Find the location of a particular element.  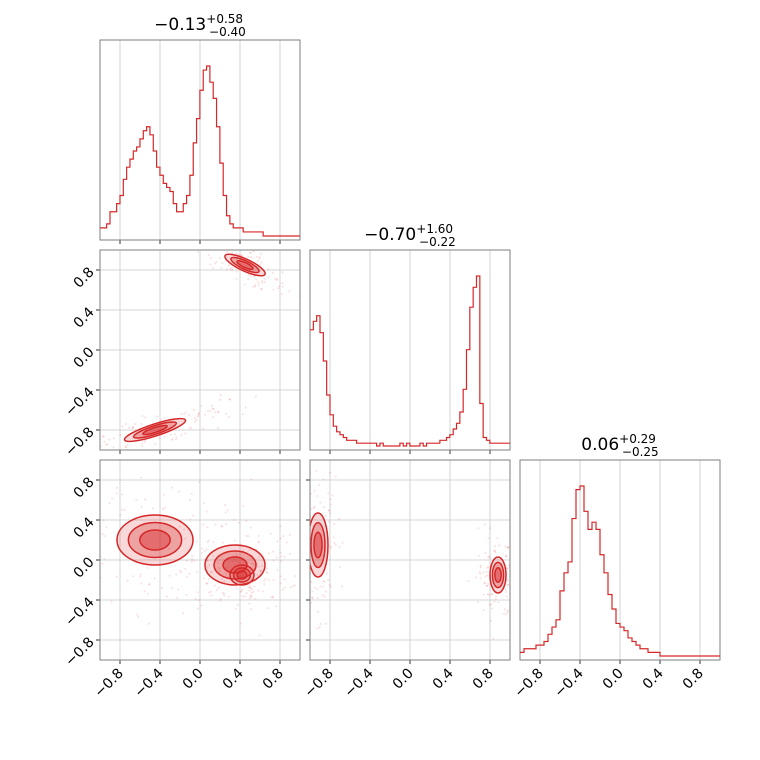

y-tick-label: −0.8 is located at coordinates (79, 651).